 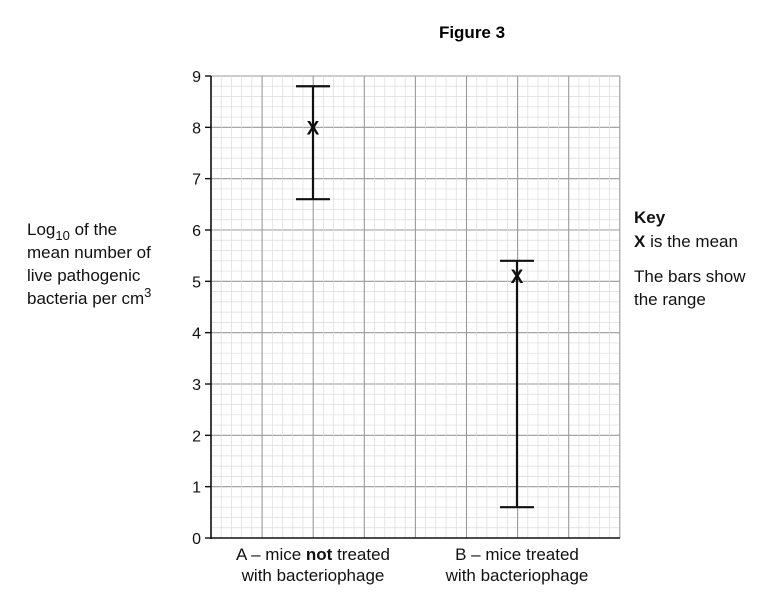 What do you see at coordinates (313, 554) in the screenshot?
I see `category-label-line1: A – mice not treated` at bounding box center [313, 554].